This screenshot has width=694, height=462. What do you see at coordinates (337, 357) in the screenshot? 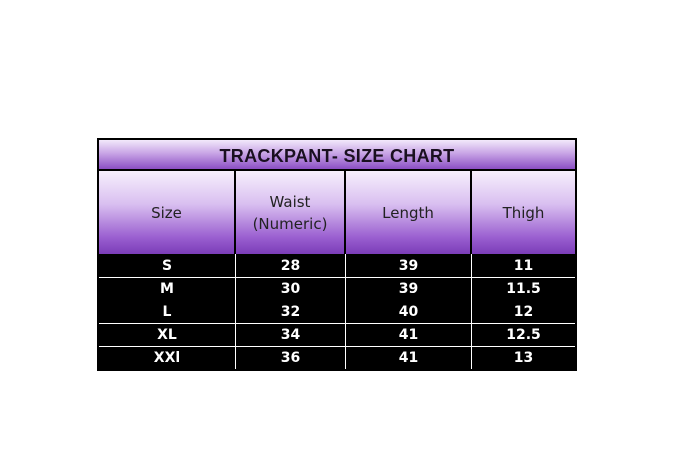
I see `table-row: XXl 36 41 13` at bounding box center [337, 357].